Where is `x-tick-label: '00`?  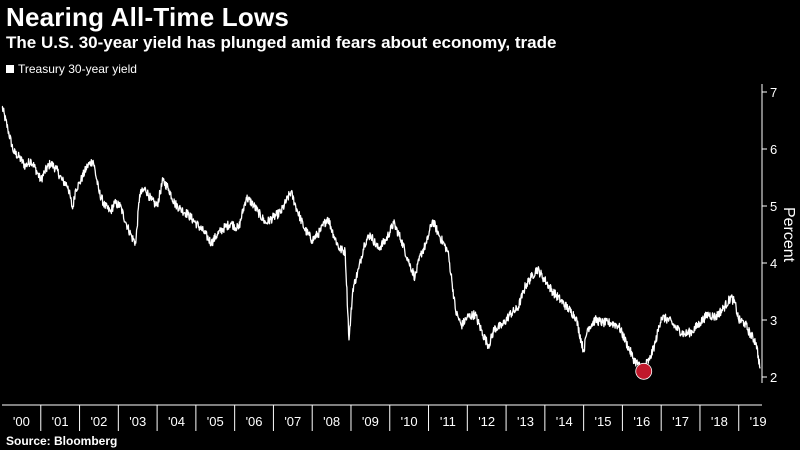
x-tick-label: '00 is located at coordinates (21, 421).